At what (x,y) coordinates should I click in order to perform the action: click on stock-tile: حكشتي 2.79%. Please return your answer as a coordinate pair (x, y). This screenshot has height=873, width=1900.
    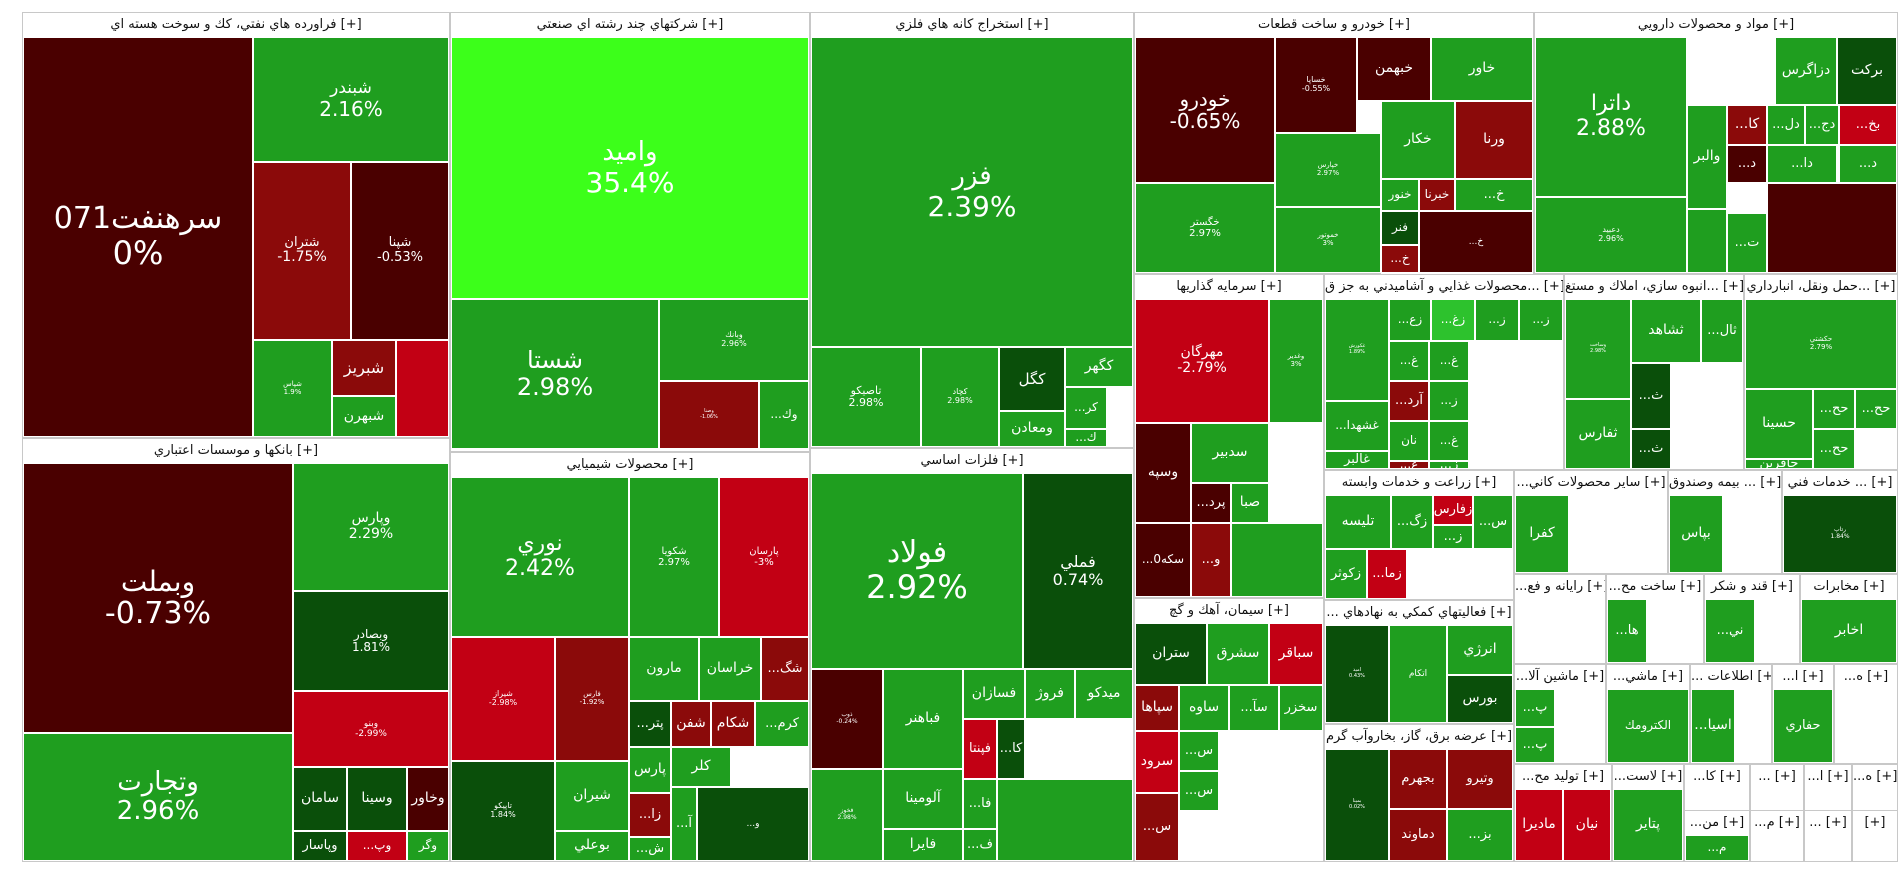
    Looking at the image, I should click on (1821, 344).